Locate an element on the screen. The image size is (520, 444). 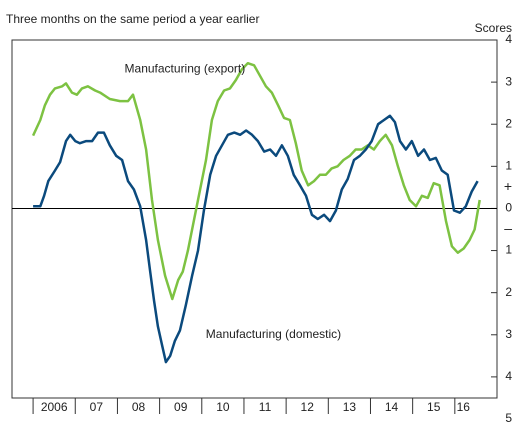
x-tick-label: 08 is located at coordinates (139, 407).